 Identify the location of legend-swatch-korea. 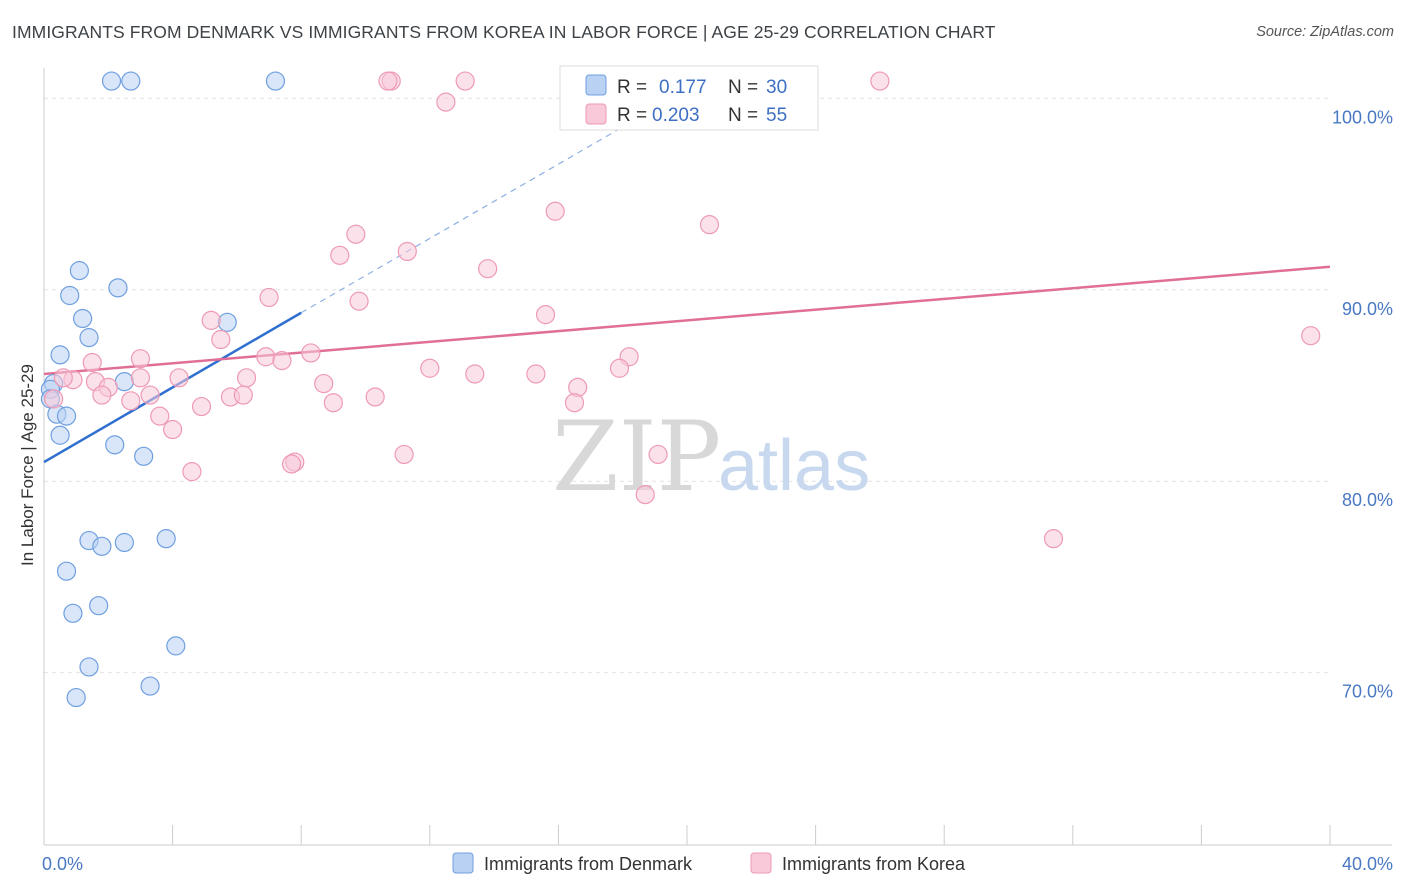
(596, 114).